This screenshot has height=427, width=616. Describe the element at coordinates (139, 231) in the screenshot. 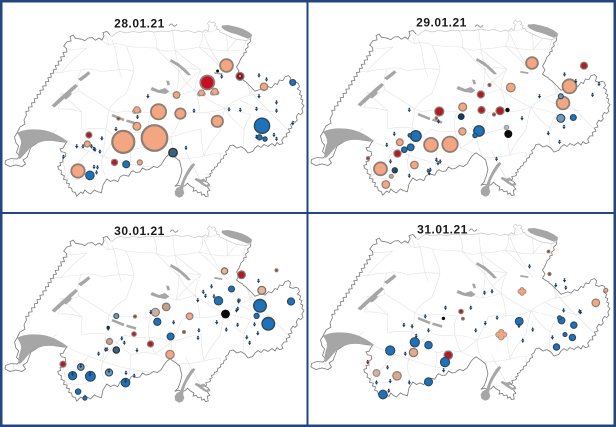

I see `svg-text: 30.01.21` at that location.